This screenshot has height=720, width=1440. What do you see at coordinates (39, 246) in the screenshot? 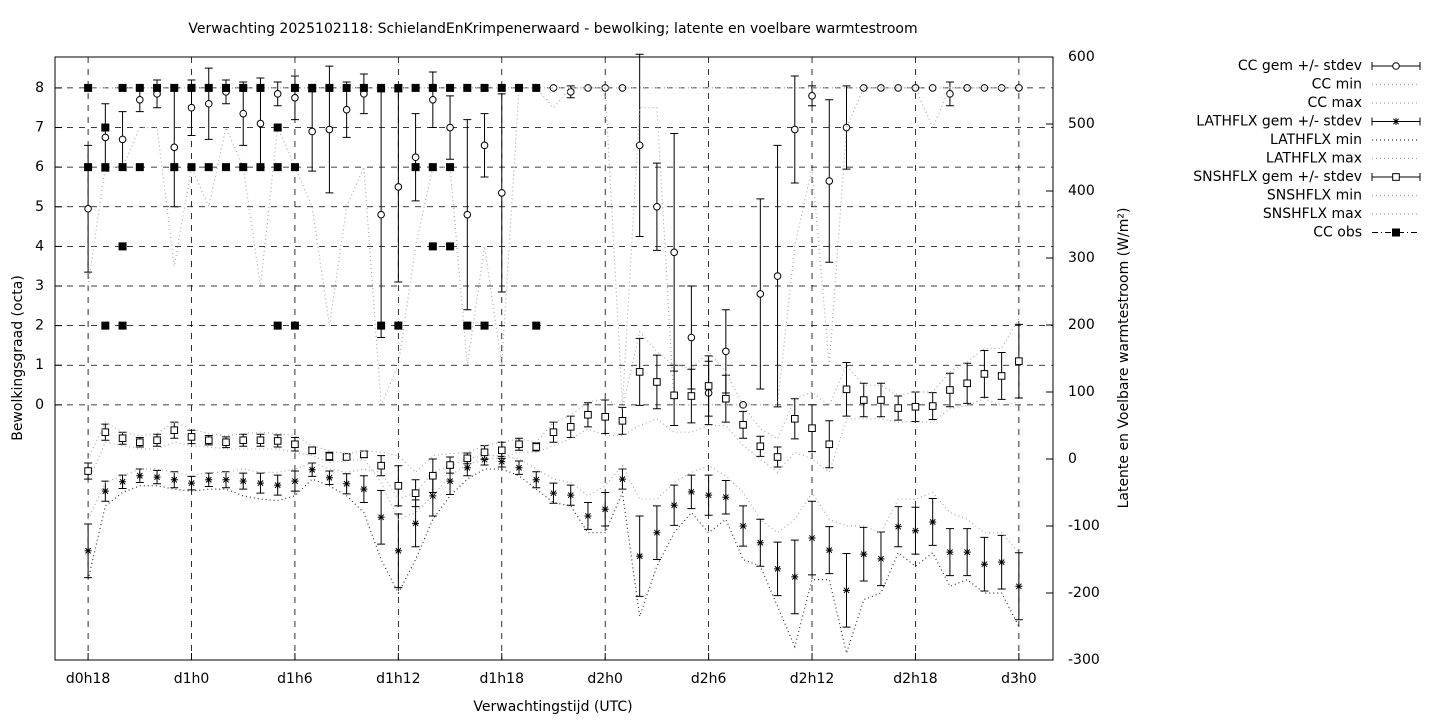
I see `y-tick-label: 4` at bounding box center [39, 246].